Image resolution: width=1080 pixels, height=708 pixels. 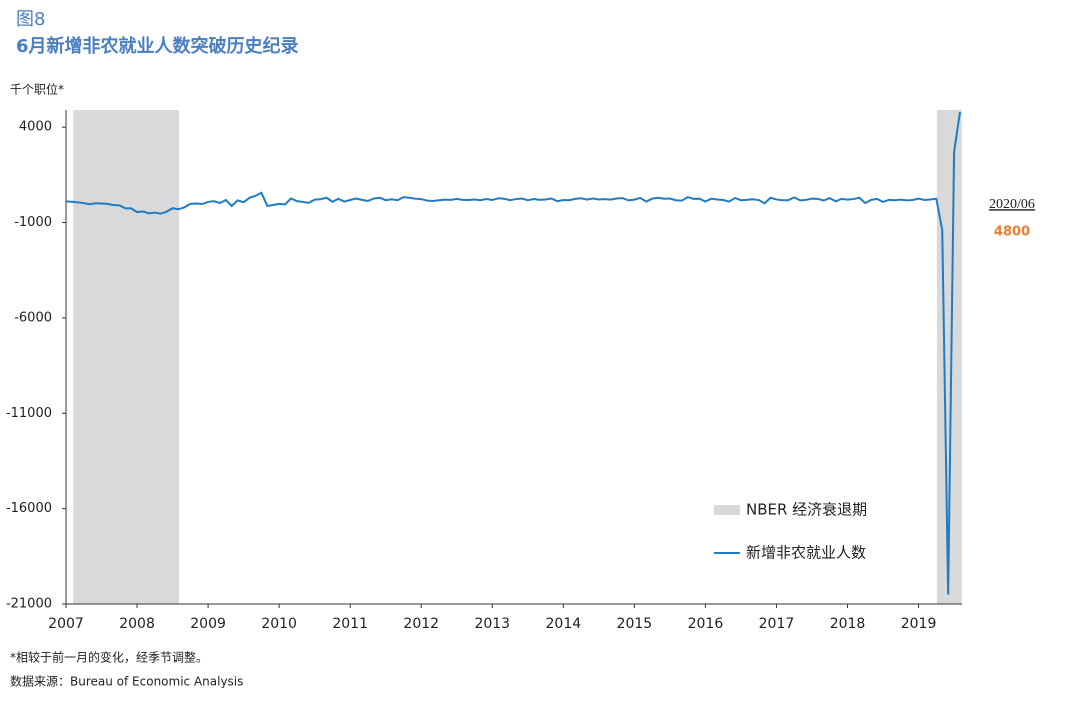 What do you see at coordinates (29, 604) in the screenshot?
I see `y-tick-label: -21000` at bounding box center [29, 604].